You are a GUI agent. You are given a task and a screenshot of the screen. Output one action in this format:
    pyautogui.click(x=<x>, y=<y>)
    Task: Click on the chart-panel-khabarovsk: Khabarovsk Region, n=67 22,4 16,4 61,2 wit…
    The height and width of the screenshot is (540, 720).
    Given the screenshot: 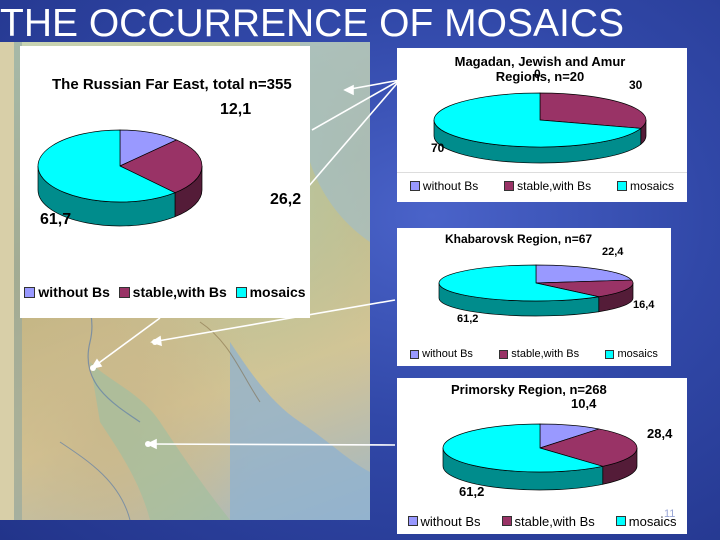 What is the action you would take?
    pyautogui.click(x=534, y=297)
    